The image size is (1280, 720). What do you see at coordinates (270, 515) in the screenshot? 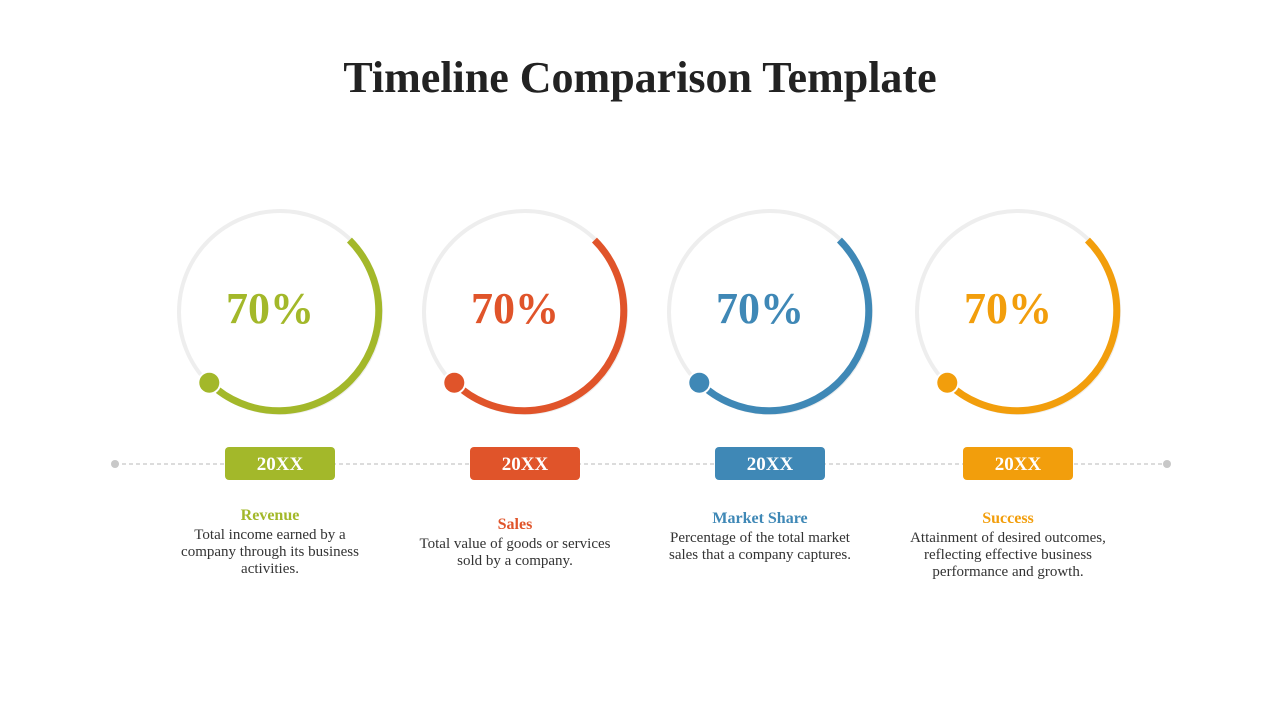
I see `item-title: Revenue` at bounding box center [270, 515].